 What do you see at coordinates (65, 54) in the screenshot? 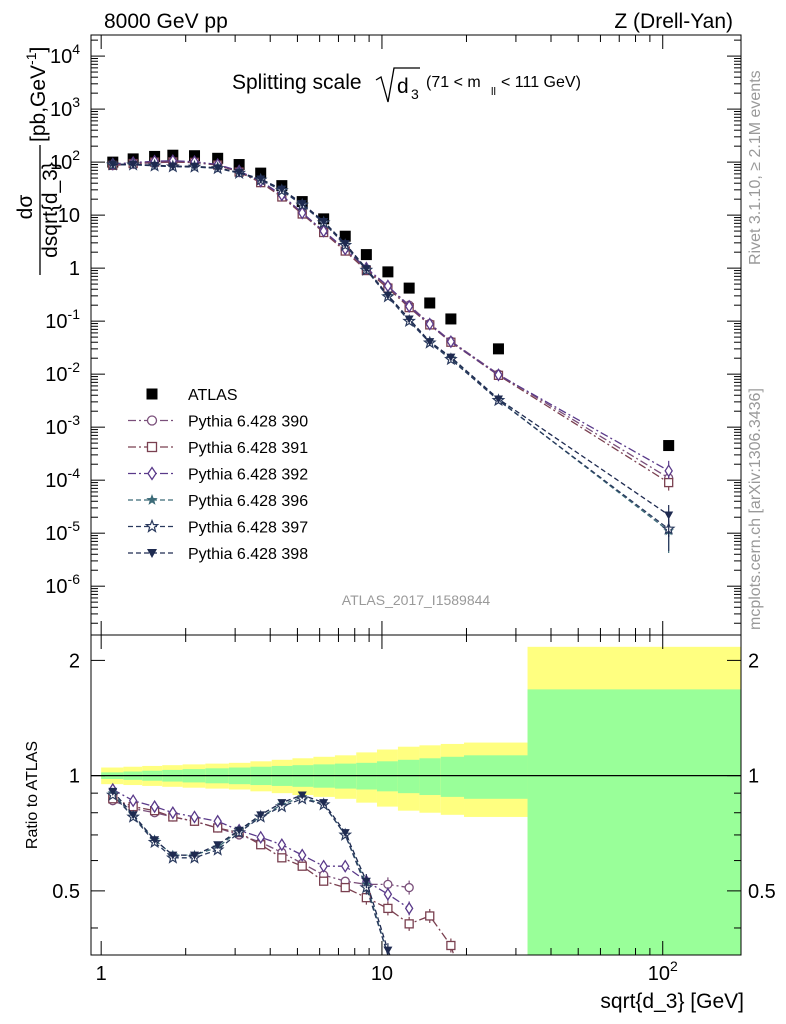
I see `y-tick-label: 10⁴` at bounding box center [65, 54].